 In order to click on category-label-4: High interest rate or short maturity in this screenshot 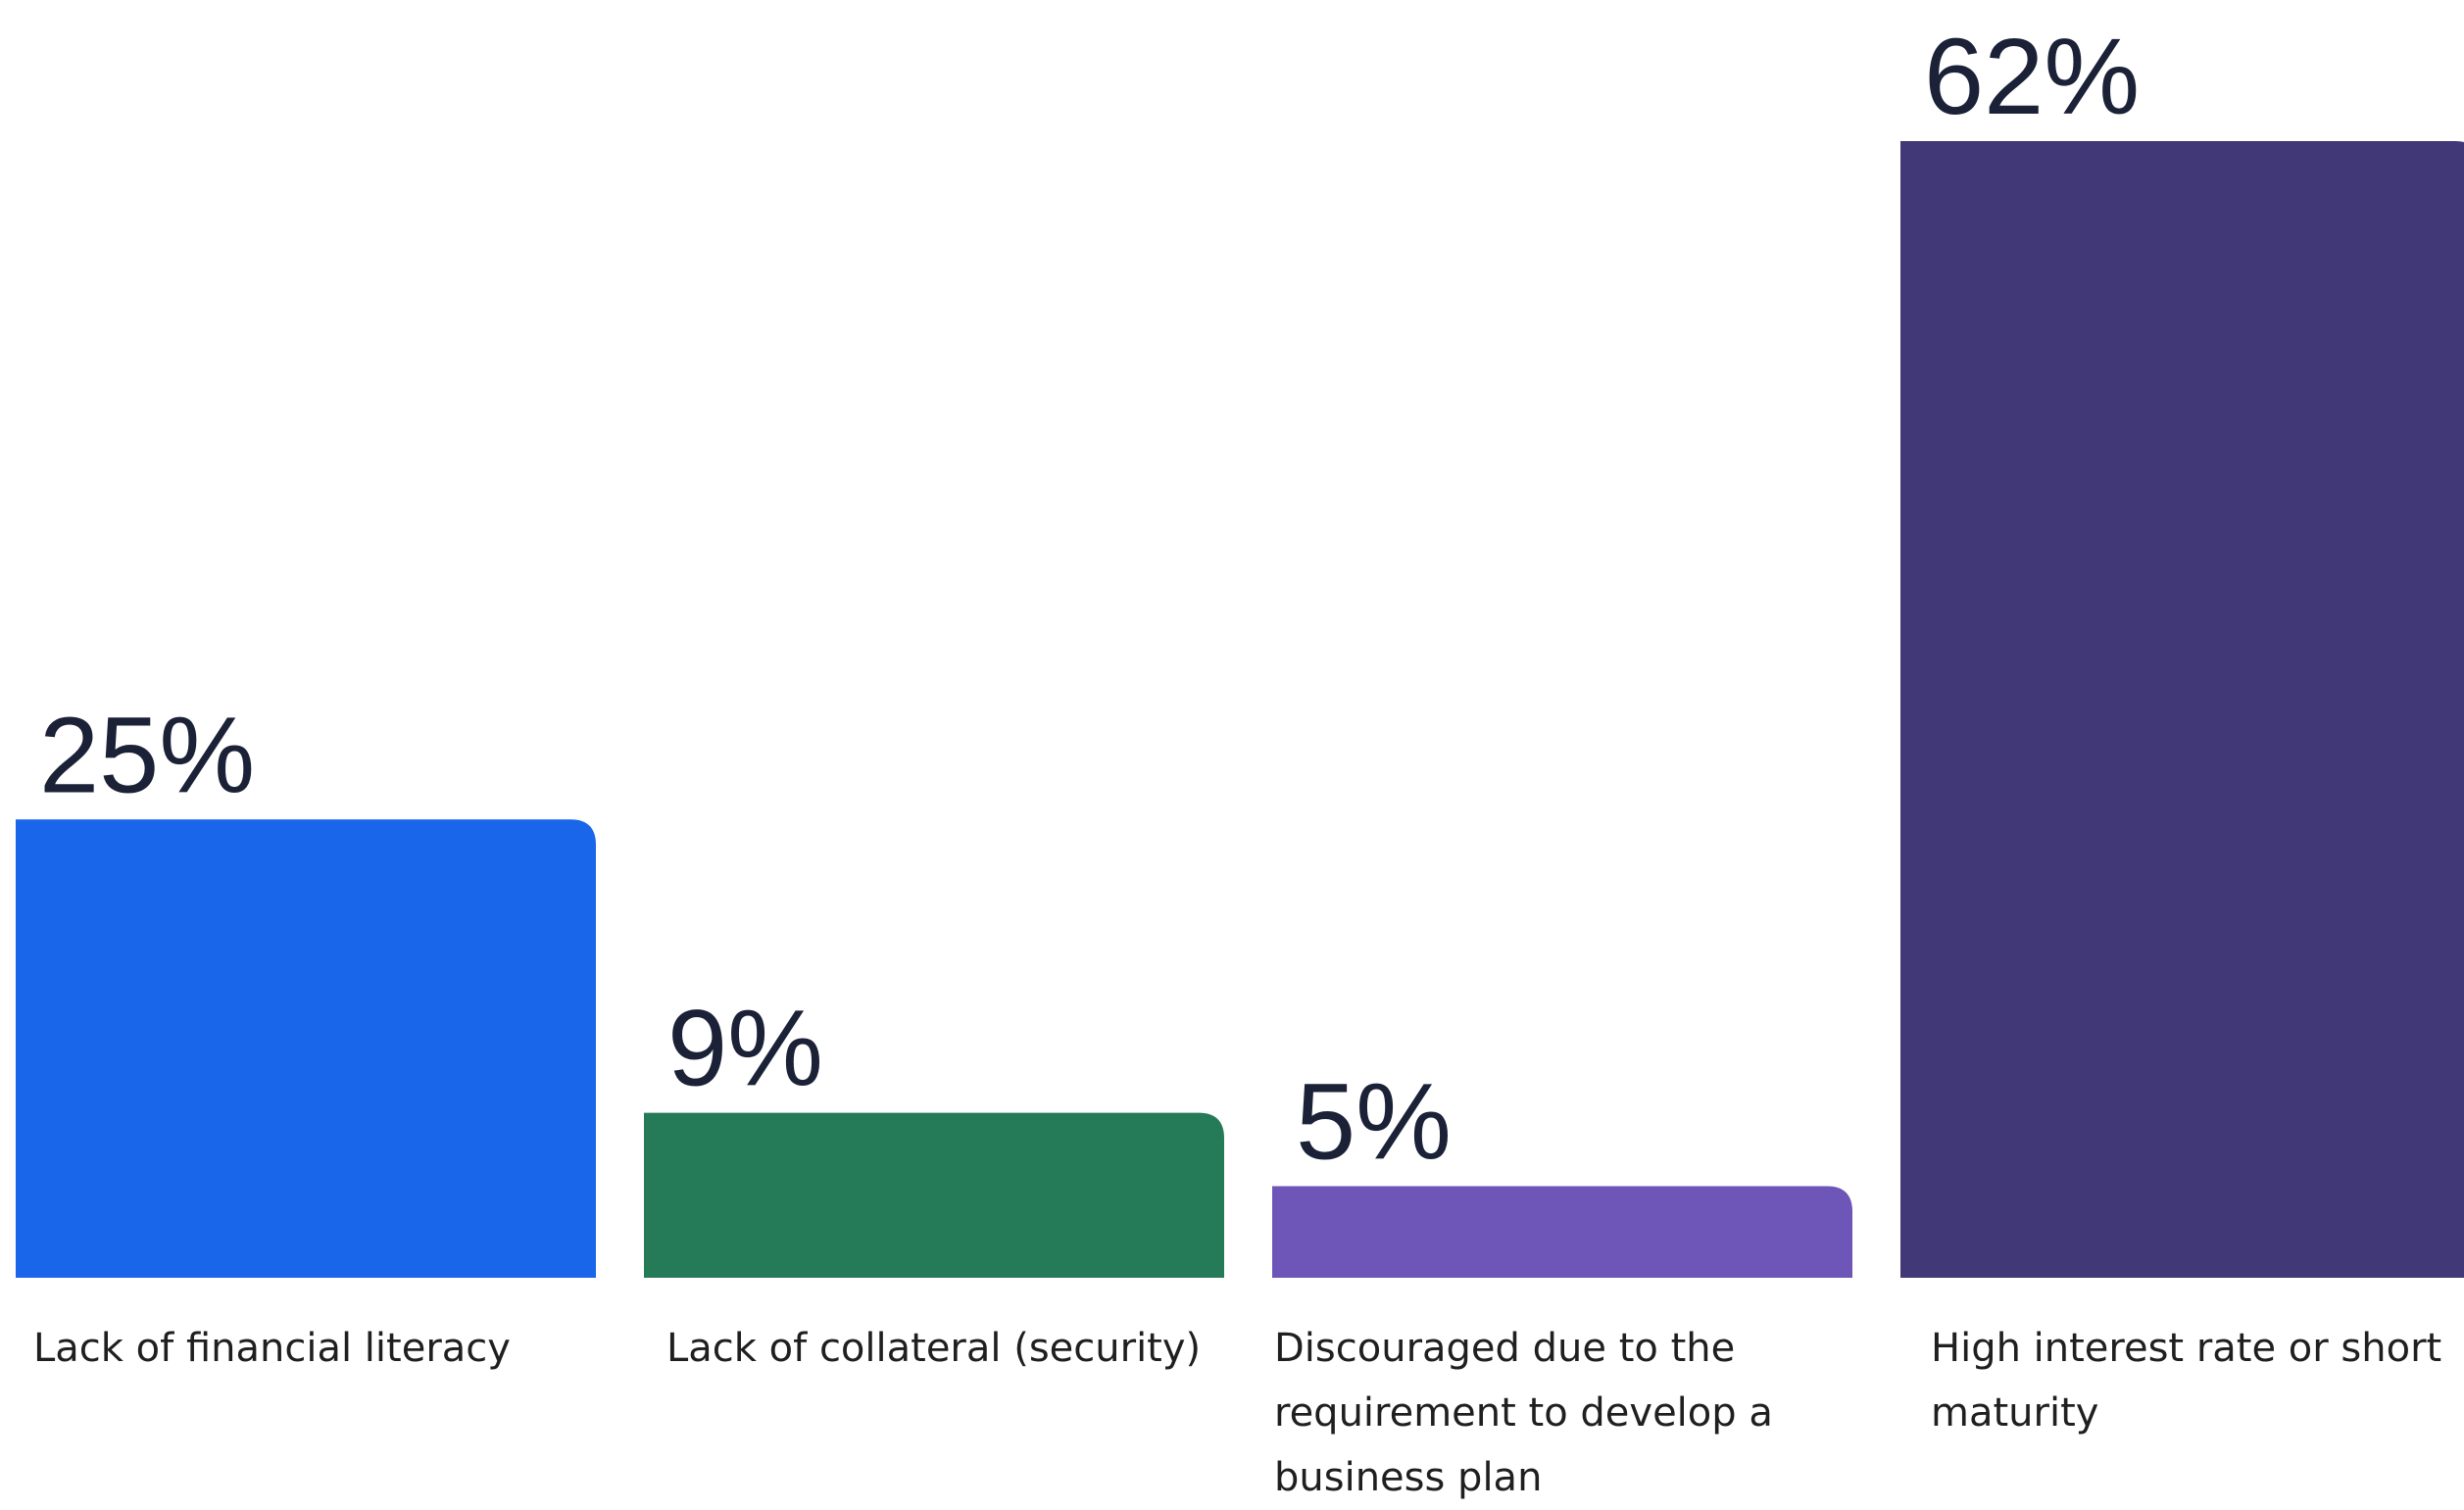, I will do `click(2187, 1381)`.